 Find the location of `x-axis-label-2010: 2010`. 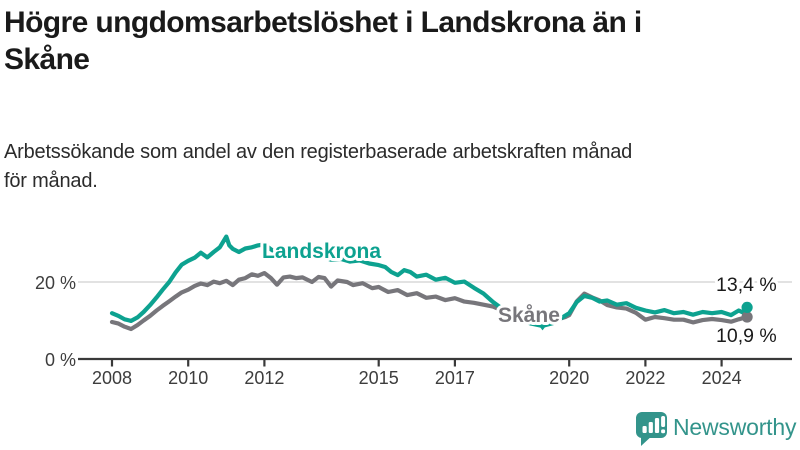

x-axis-label-2010: 2010 is located at coordinates (188, 378).